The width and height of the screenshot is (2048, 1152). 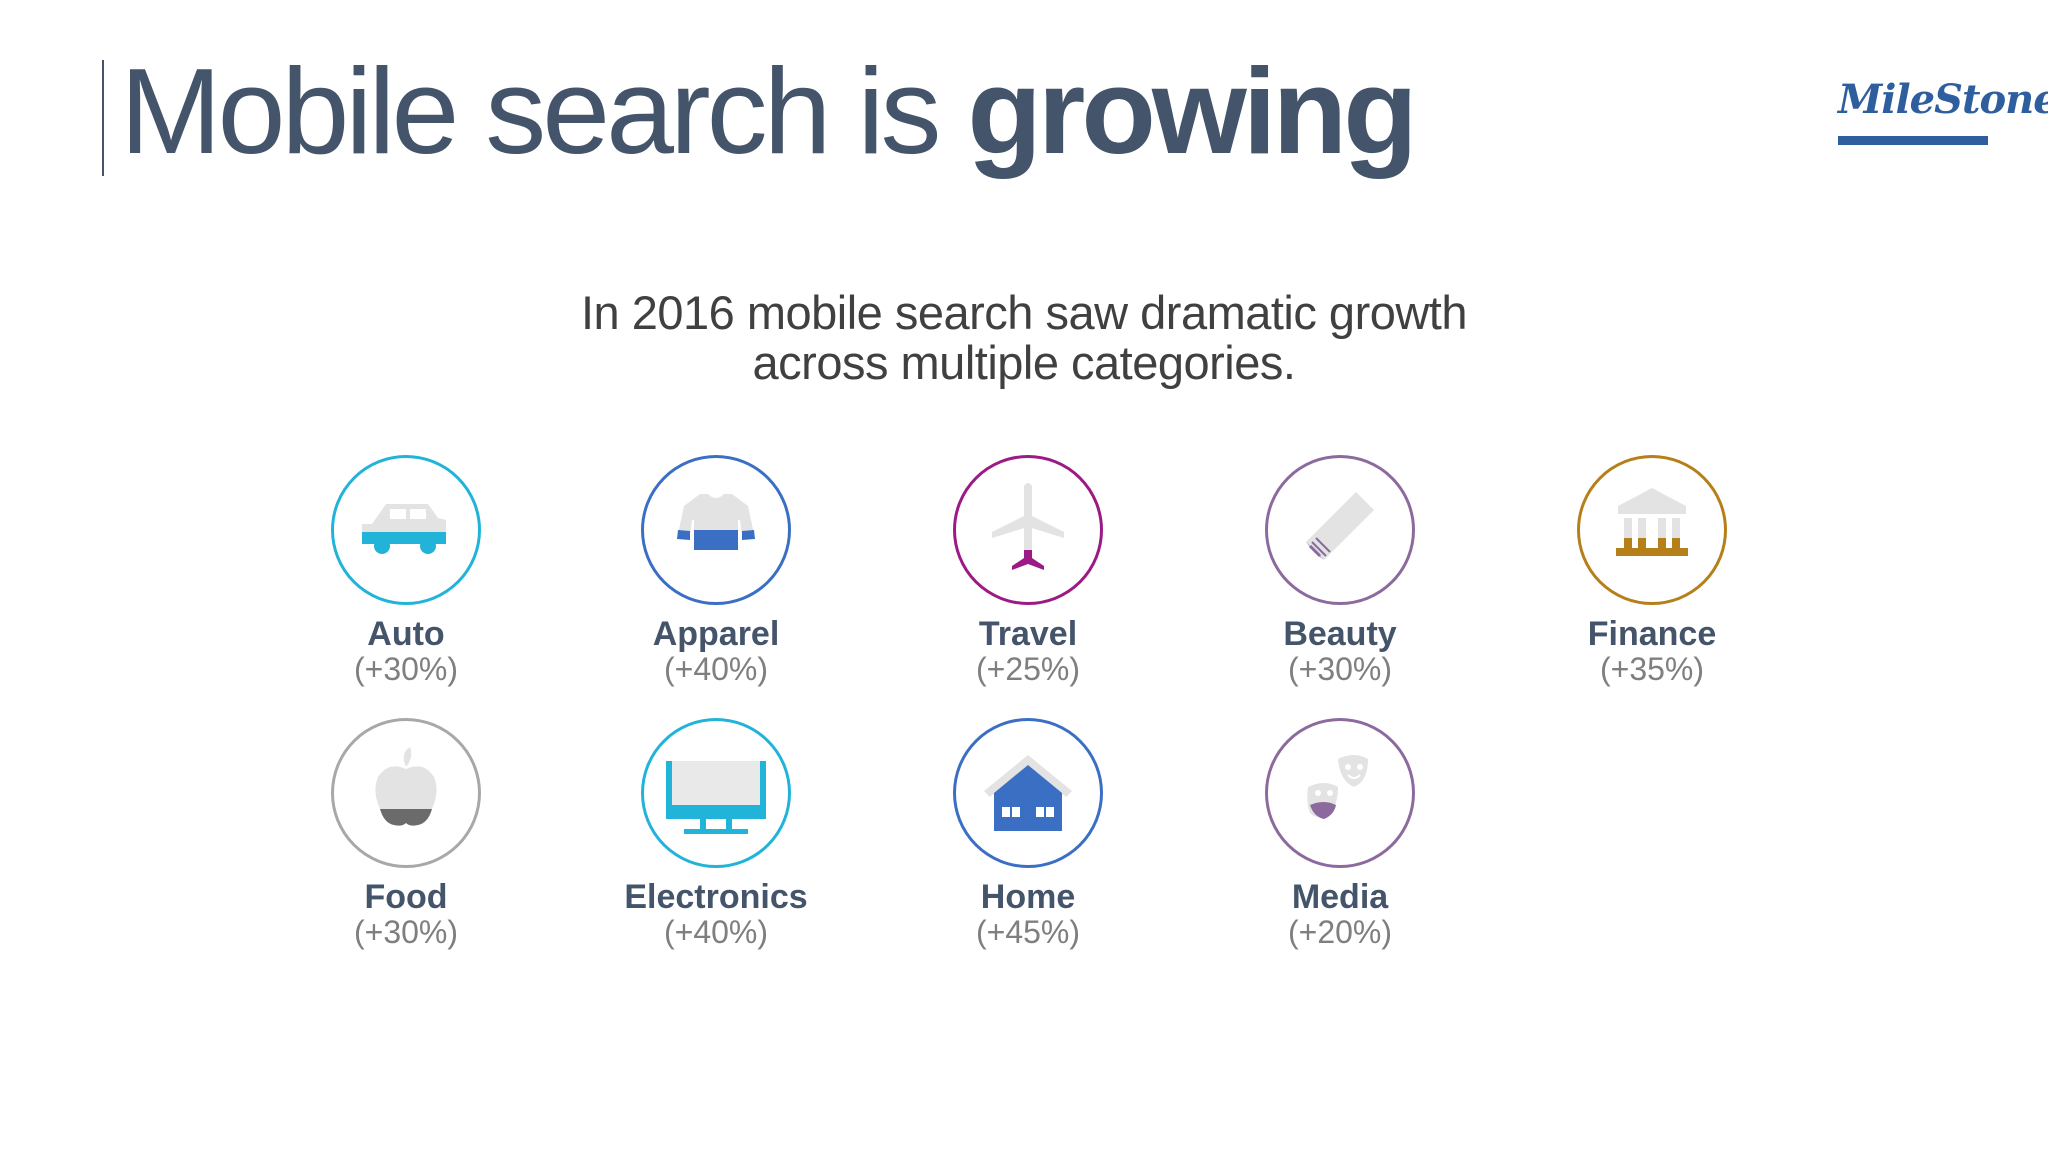 I want to click on tv-icon, so click(x=716, y=797).